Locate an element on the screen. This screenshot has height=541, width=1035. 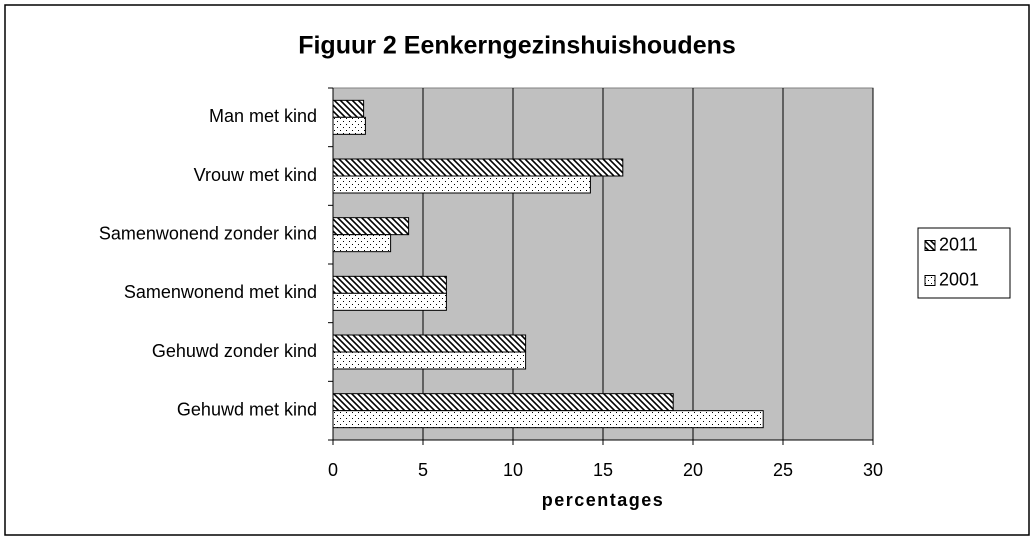
x-tick-label: 20 is located at coordinates (693, 470).